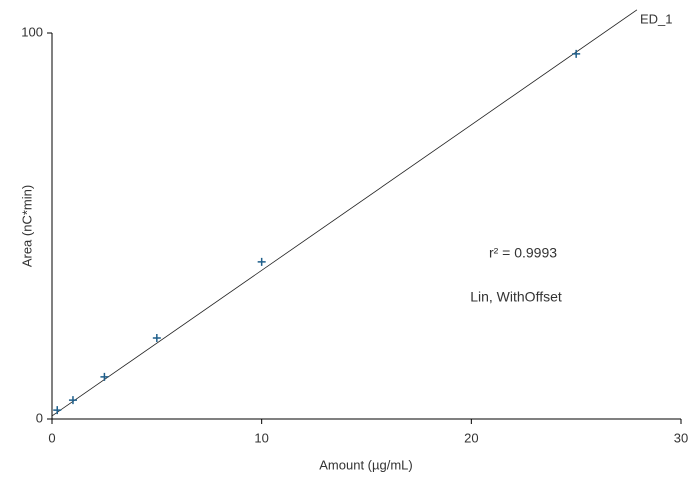 Image resolution: width=689 pixels, height=481 pixels. What do you see at coordinates (51, 437) in the screenshot?
I see `x-tick-label: 0` at bounding box center [51, 437].